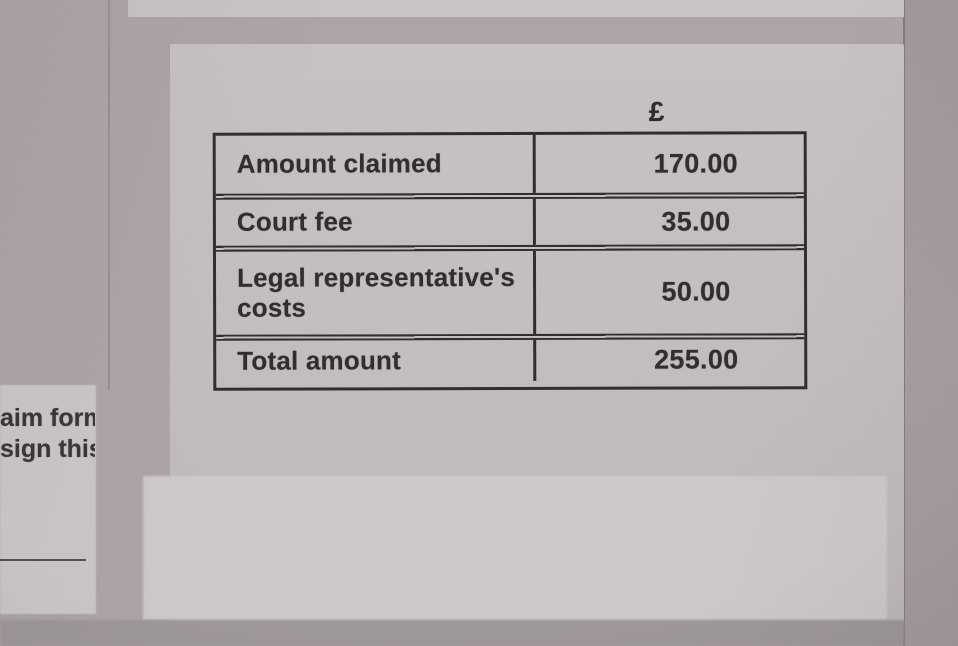  I want to click on page-fold-crease, so click(109, 195).